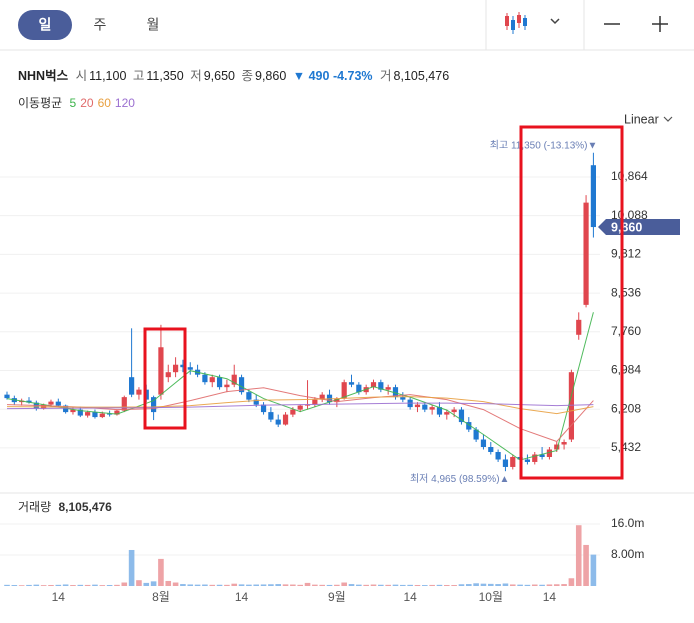  I want to click on volume-title: 거래량 8,105,476, so click(65, 507).